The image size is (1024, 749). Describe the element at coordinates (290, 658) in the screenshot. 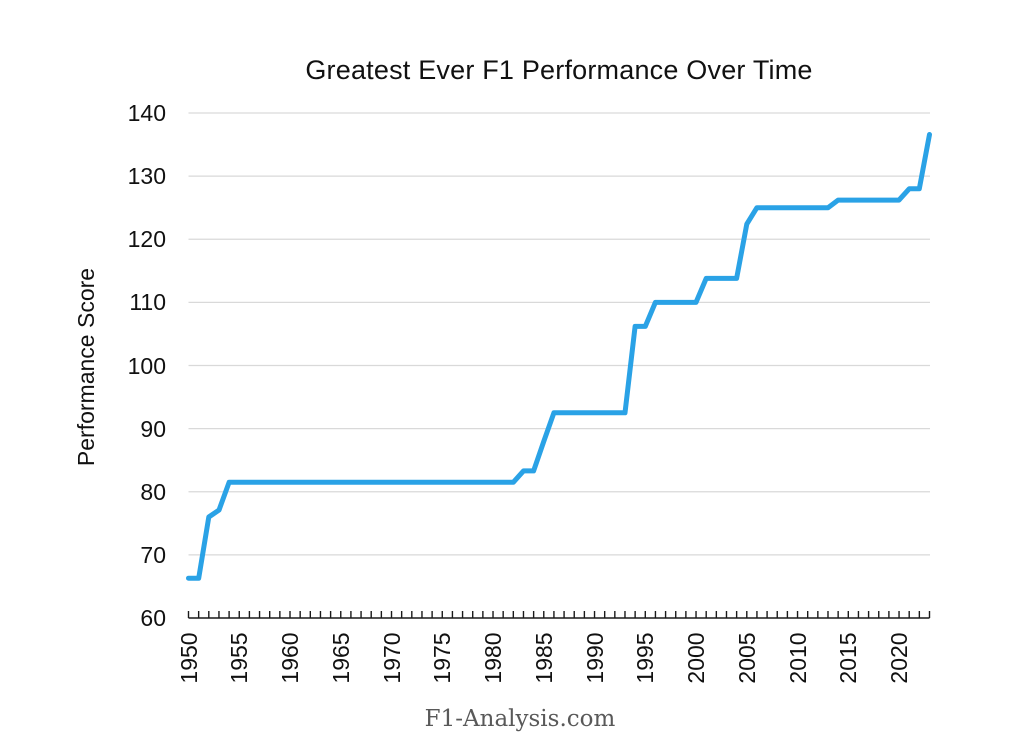

I see `x-tick-label: 1960` at that location.